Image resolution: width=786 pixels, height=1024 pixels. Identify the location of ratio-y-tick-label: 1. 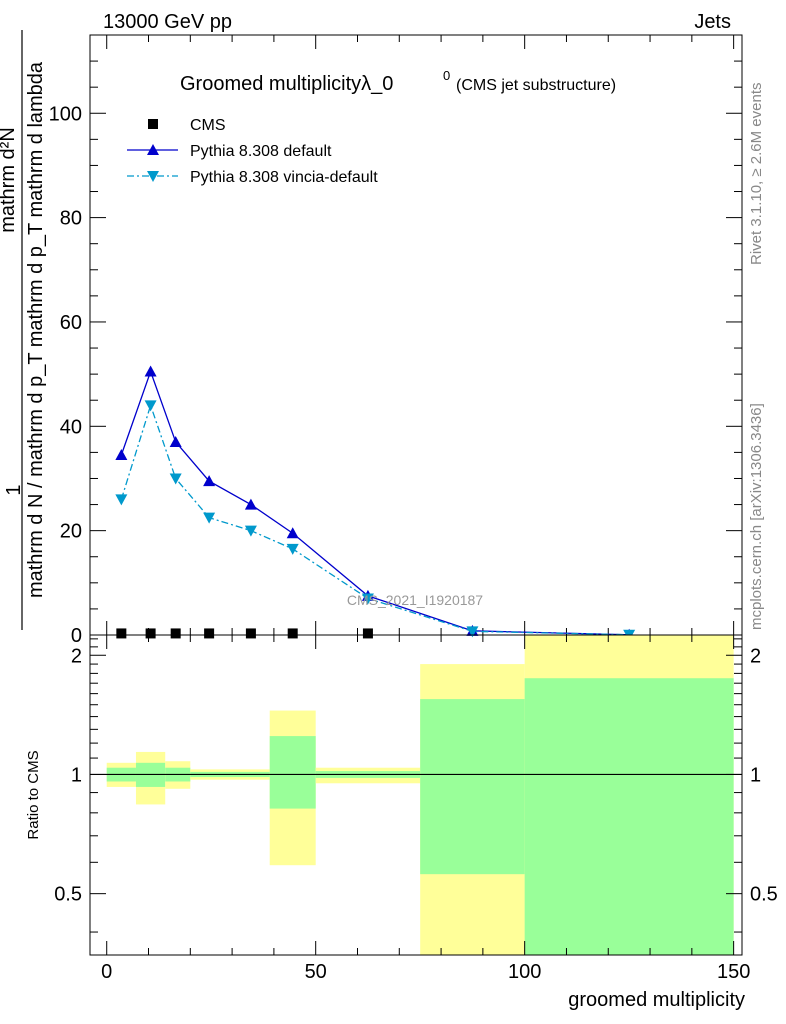
(76, 775).